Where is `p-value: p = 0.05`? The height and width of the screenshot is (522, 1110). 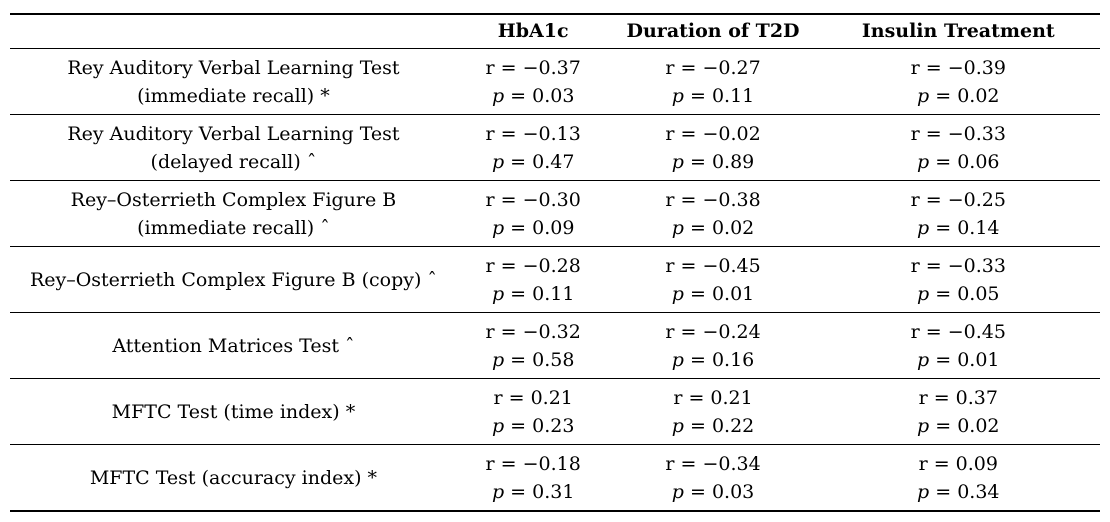 p-value: p = 0.05 is located at coordinates (958, 293).